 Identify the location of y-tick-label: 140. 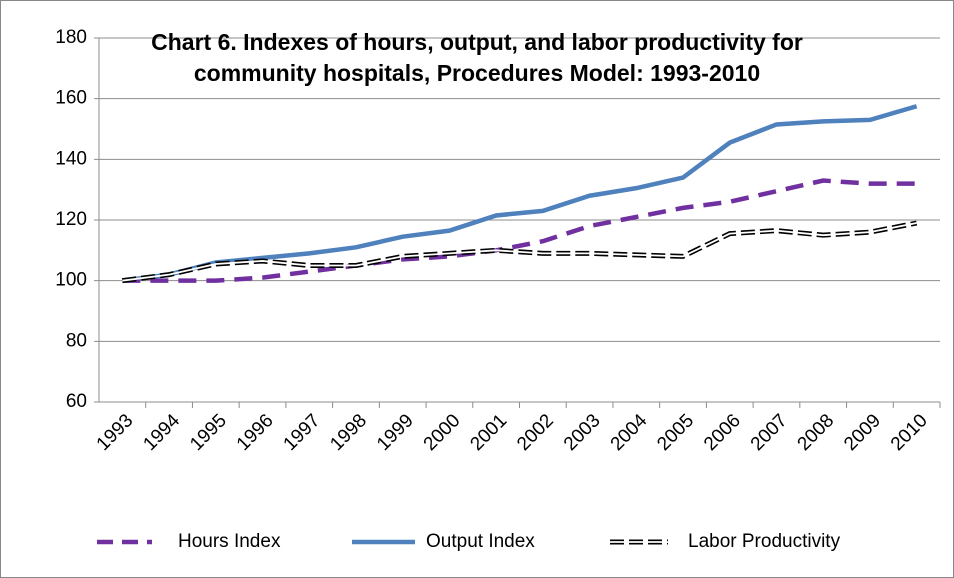
(71, 158).